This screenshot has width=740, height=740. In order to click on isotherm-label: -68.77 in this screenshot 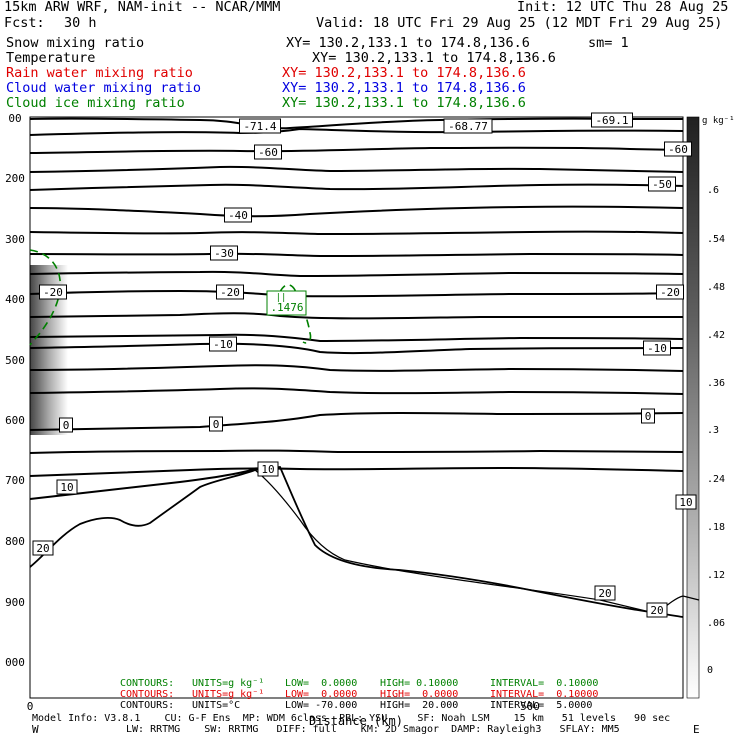, I will do `click(468, 126)`.